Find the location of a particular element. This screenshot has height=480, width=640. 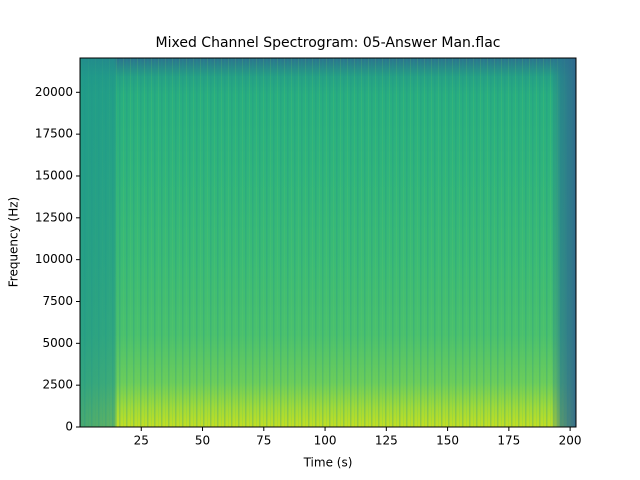

x-tick-label: 175 is located at coordinates (508, 441).